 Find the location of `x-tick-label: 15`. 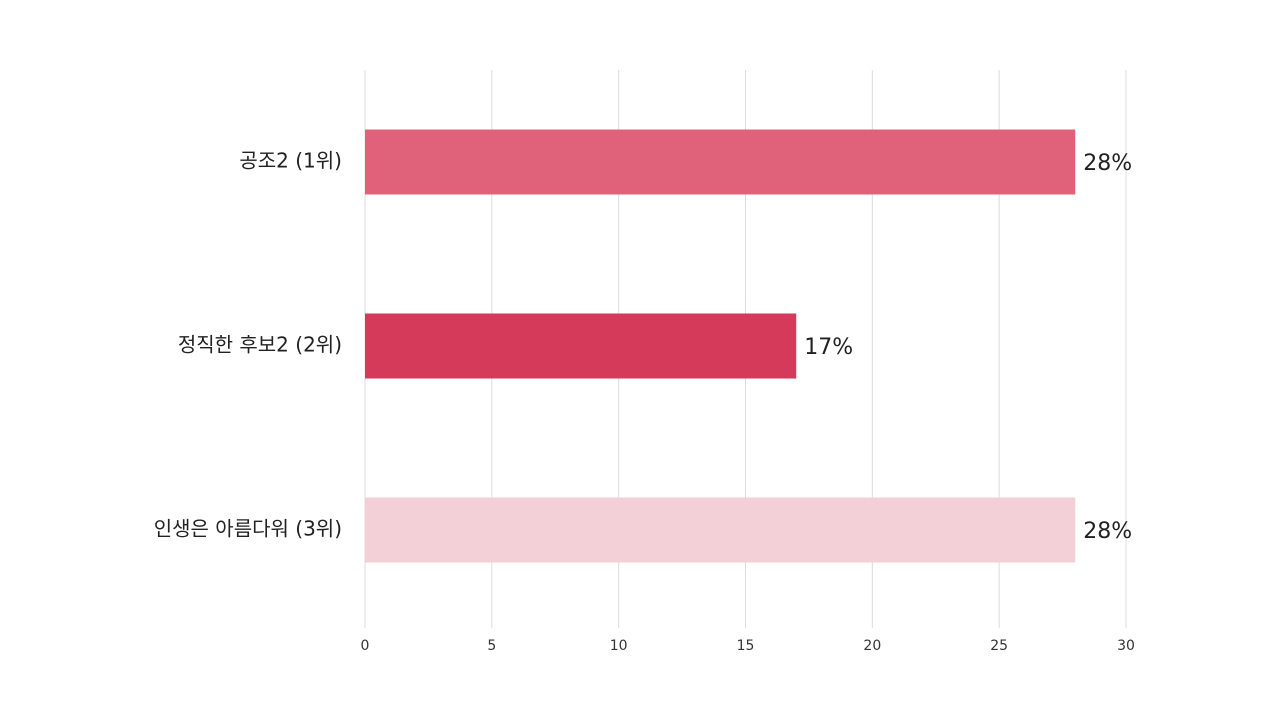

x-tick-label: 15 is located at coordinates (746, 646).